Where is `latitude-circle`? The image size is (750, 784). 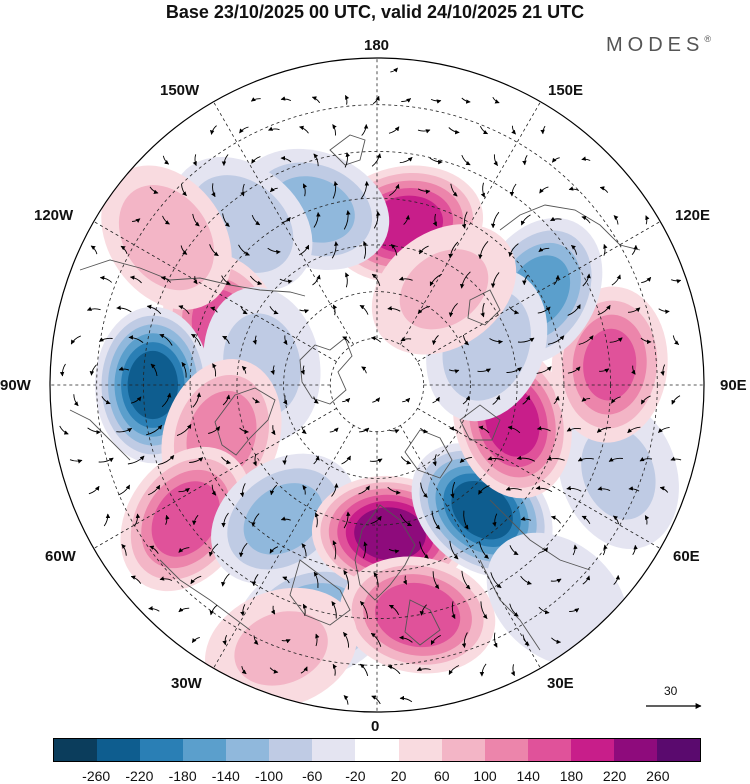
latitude-circle is located at coordinates (377, 385).